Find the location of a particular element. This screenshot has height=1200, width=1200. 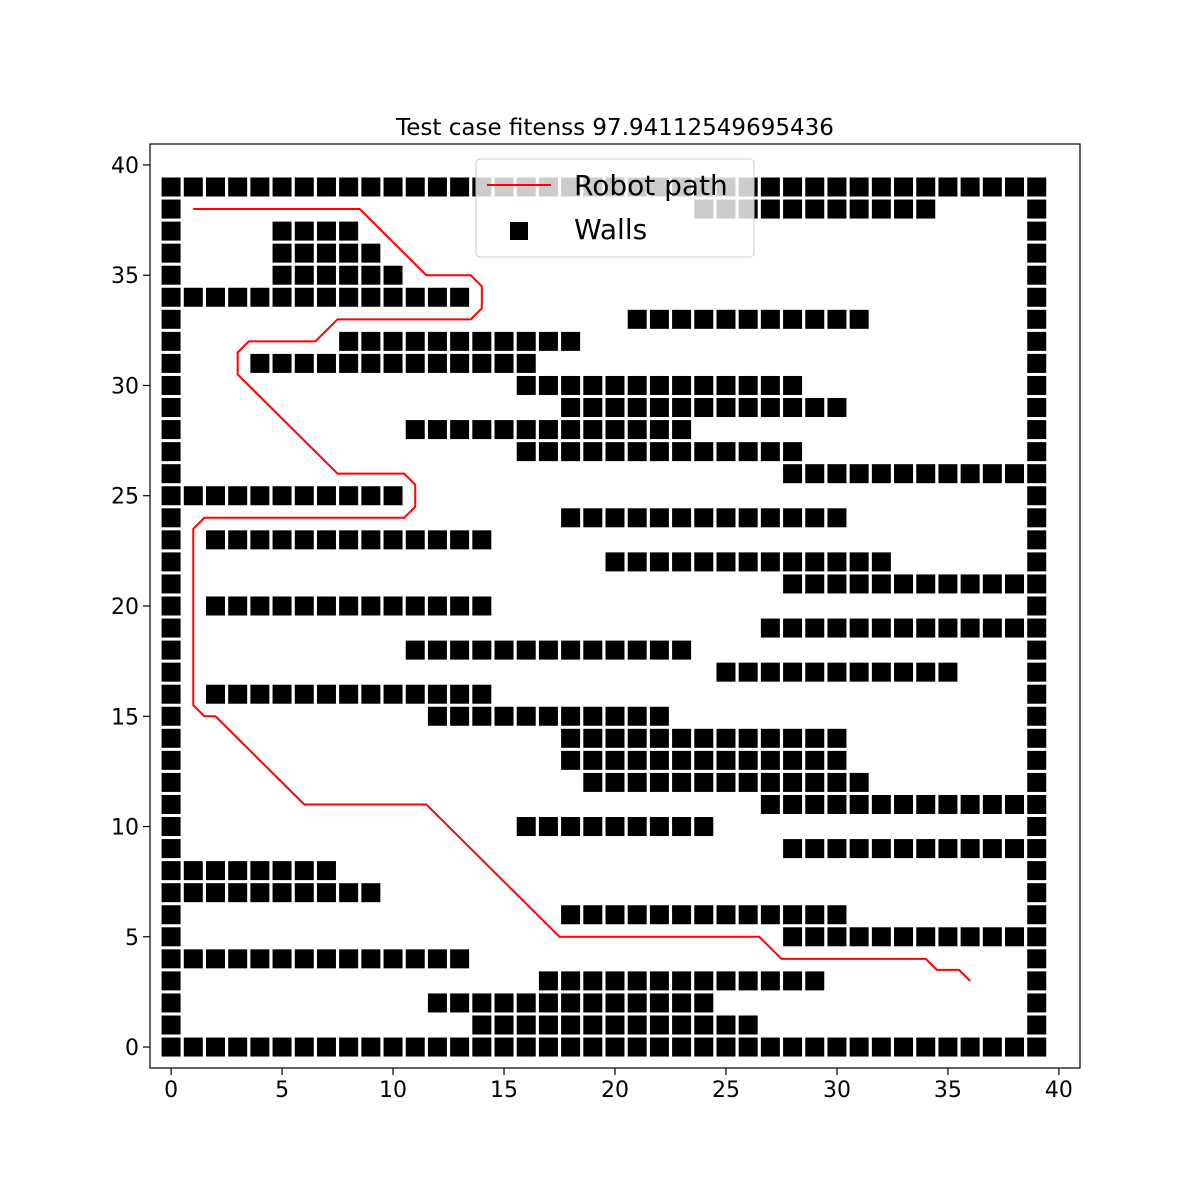

y-tick-label: 15 is located at coordinates (125, 717).